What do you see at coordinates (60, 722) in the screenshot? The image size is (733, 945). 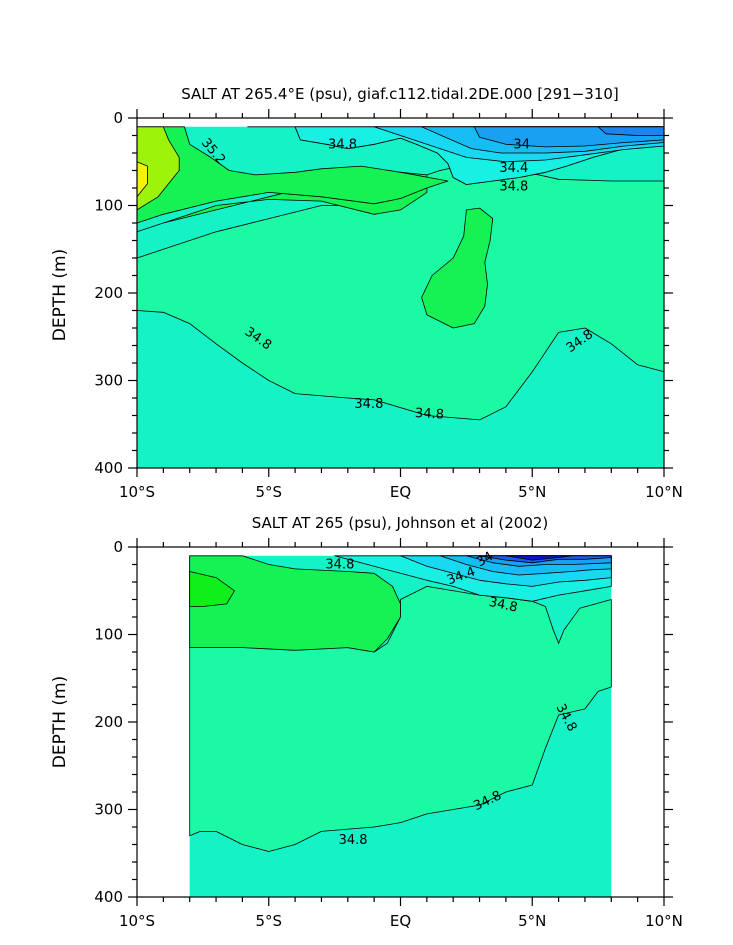 I see `bottom-y-axis-label: DEPTH (m)` at bounding box center [60, 722].